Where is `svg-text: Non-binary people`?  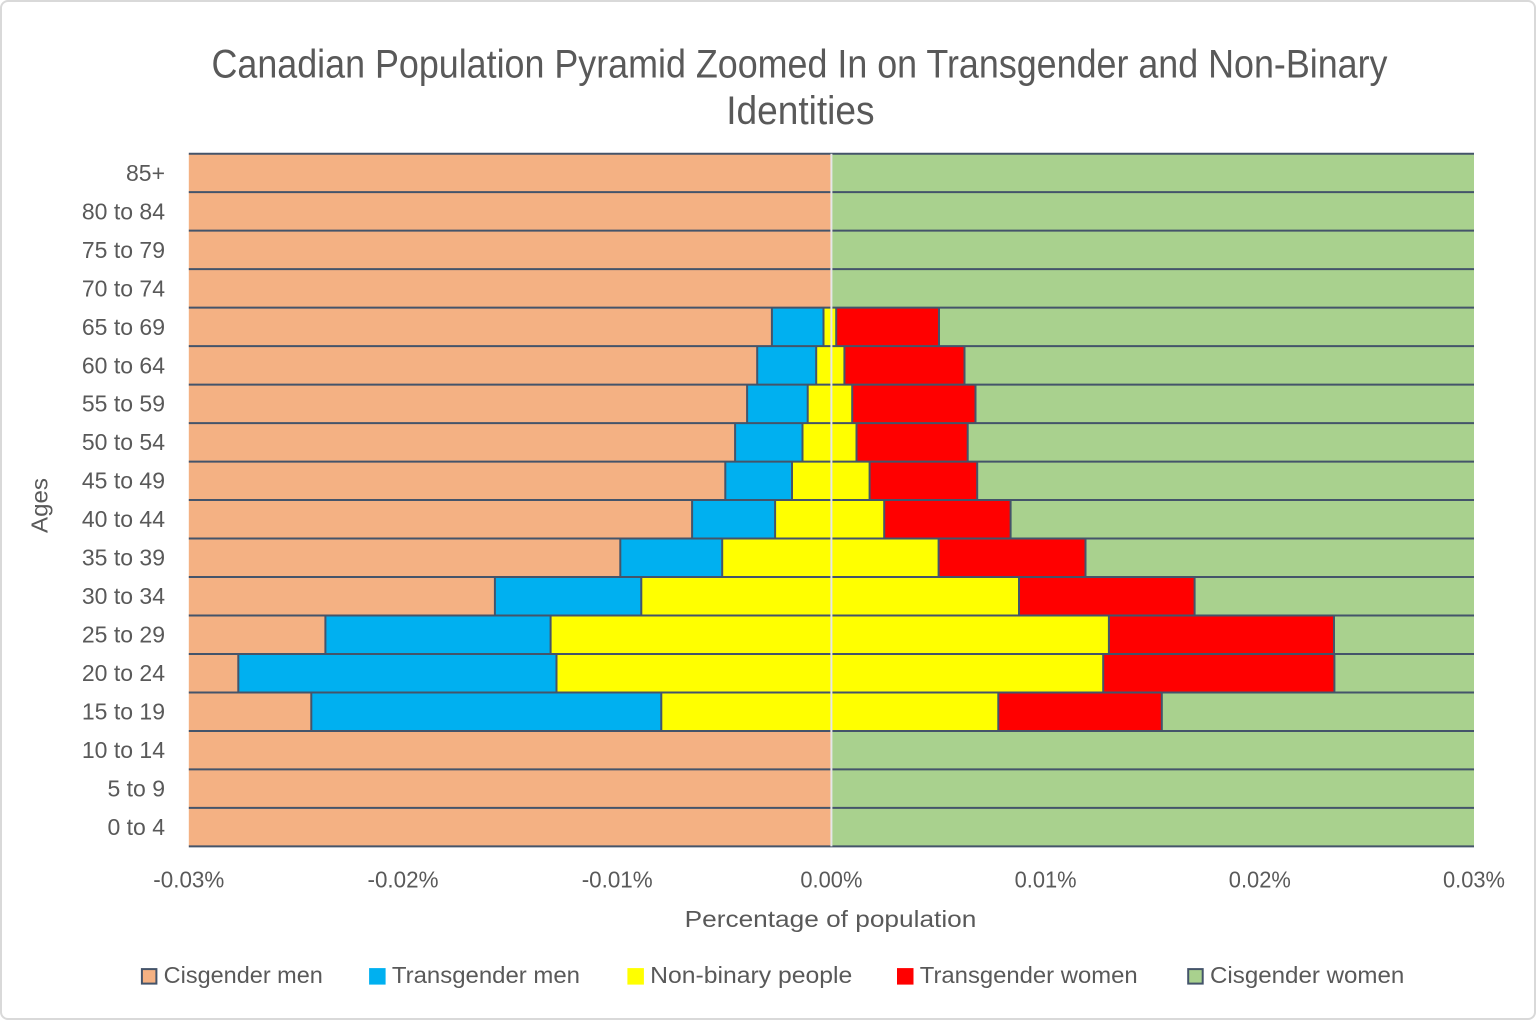 svg-text: Non-binary people is located at coordinates (751, 975).